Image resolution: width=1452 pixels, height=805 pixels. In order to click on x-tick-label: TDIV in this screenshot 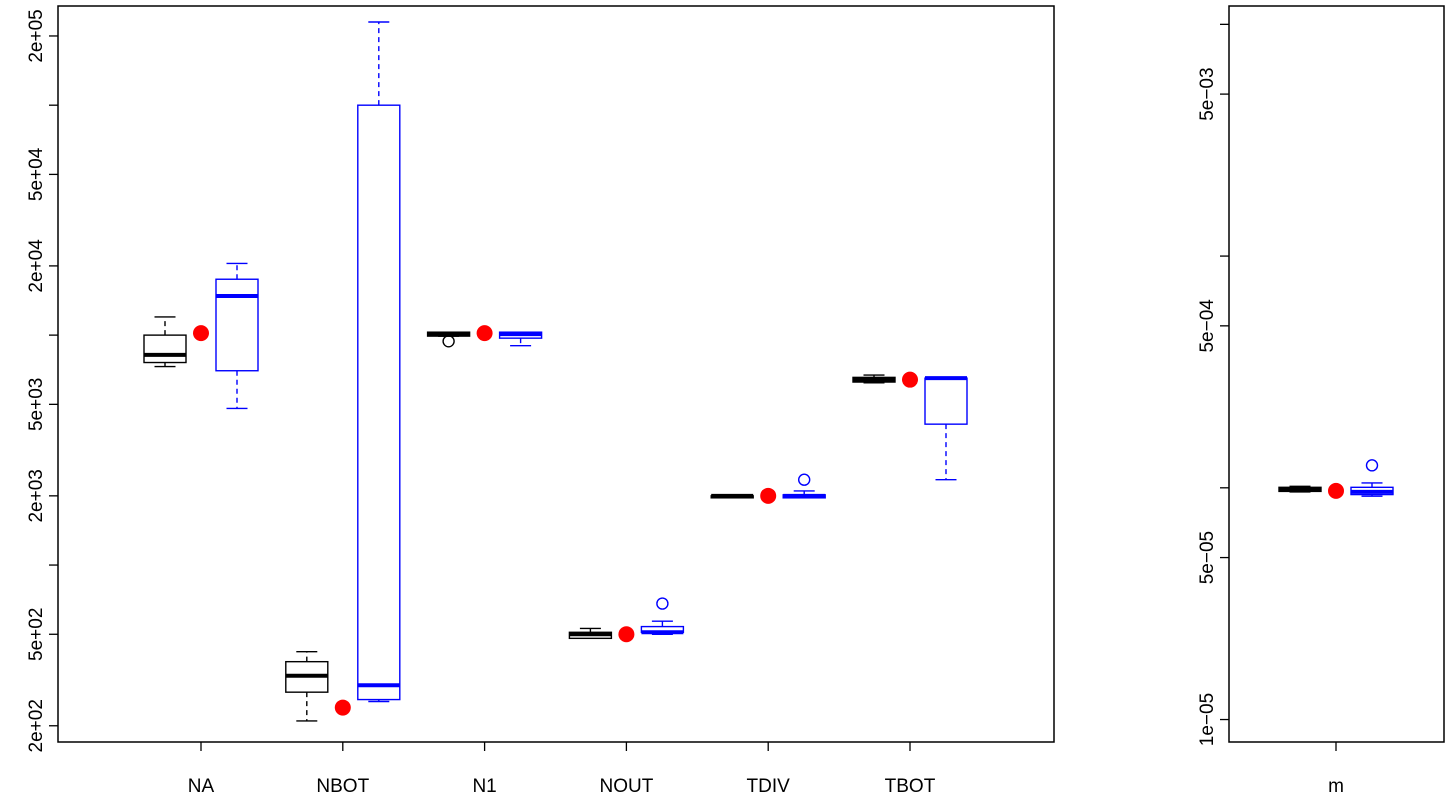, I will do `click(769, 786)`.